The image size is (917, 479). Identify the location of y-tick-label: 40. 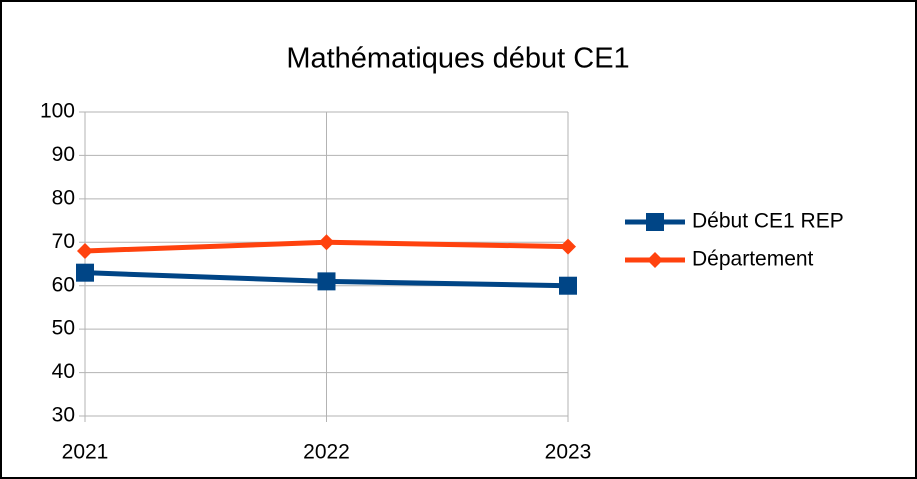
(63, 371).